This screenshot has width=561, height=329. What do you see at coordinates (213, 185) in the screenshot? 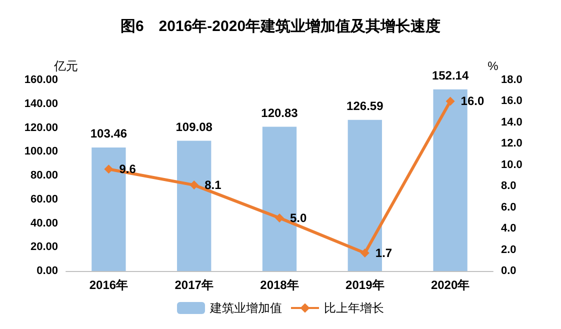
I see `data-label: 8.1` at bounding box center [213, 185].